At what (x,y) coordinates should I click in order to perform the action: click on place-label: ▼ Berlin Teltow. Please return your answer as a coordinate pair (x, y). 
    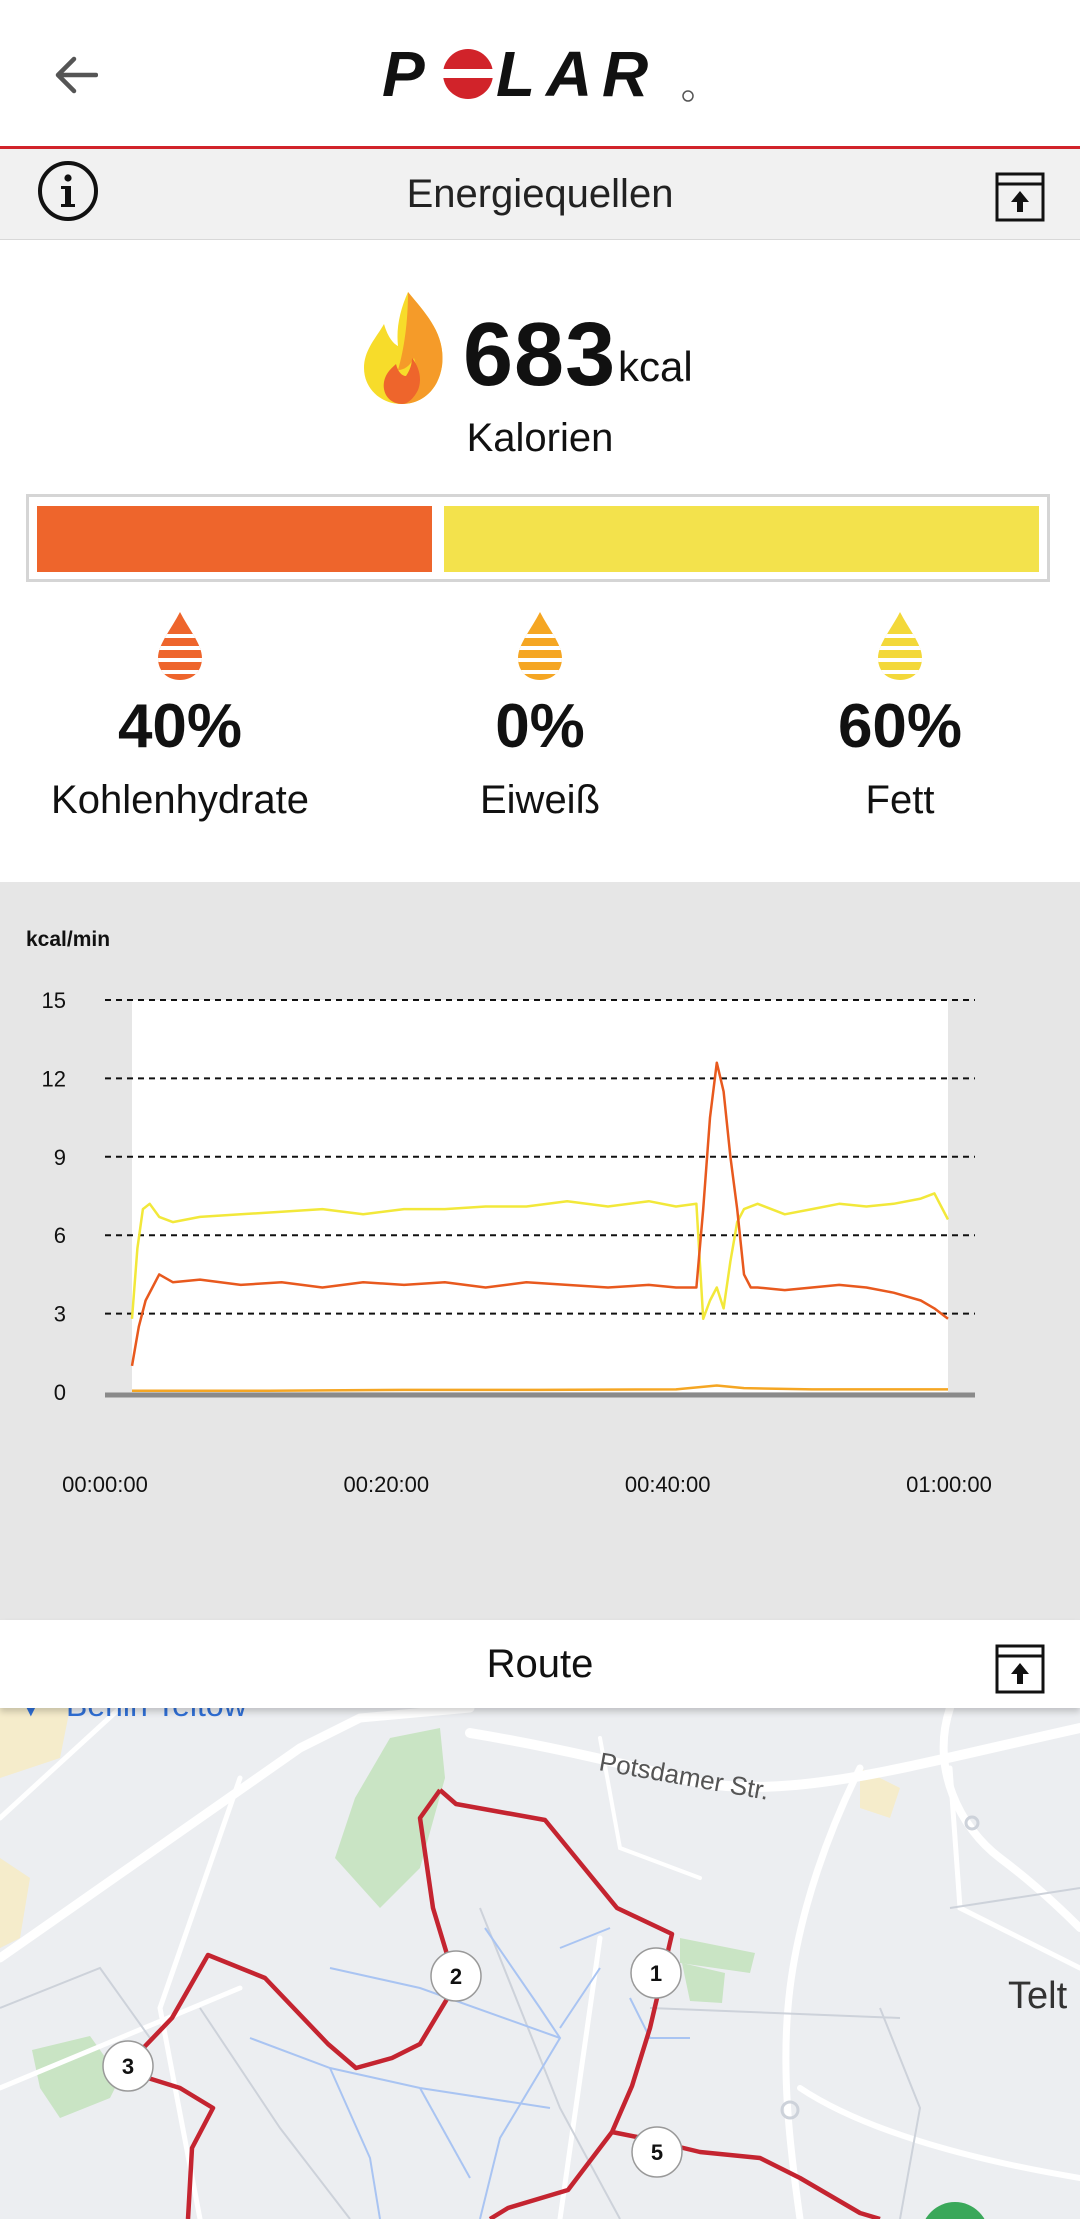
    Looking at the image, I should click on (132, 1715).